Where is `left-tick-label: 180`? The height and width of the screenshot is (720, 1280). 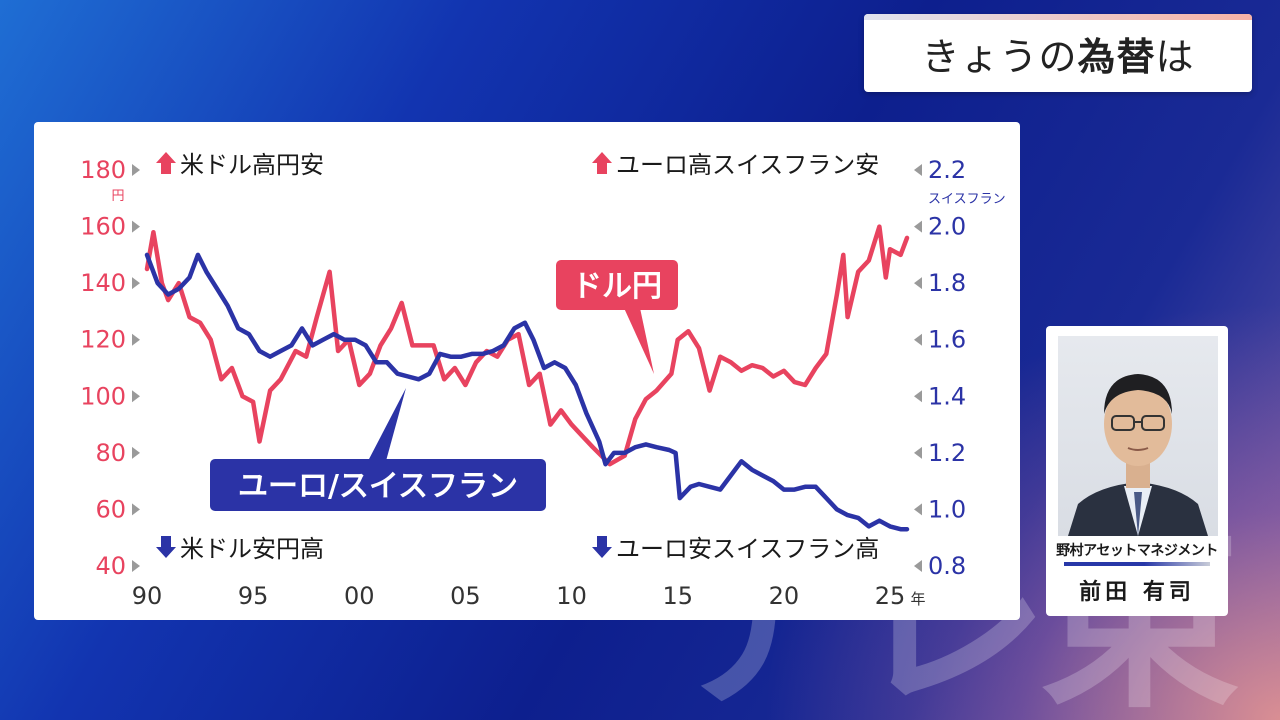 left-tick-label: 180 is located at coordinates (103, 170).